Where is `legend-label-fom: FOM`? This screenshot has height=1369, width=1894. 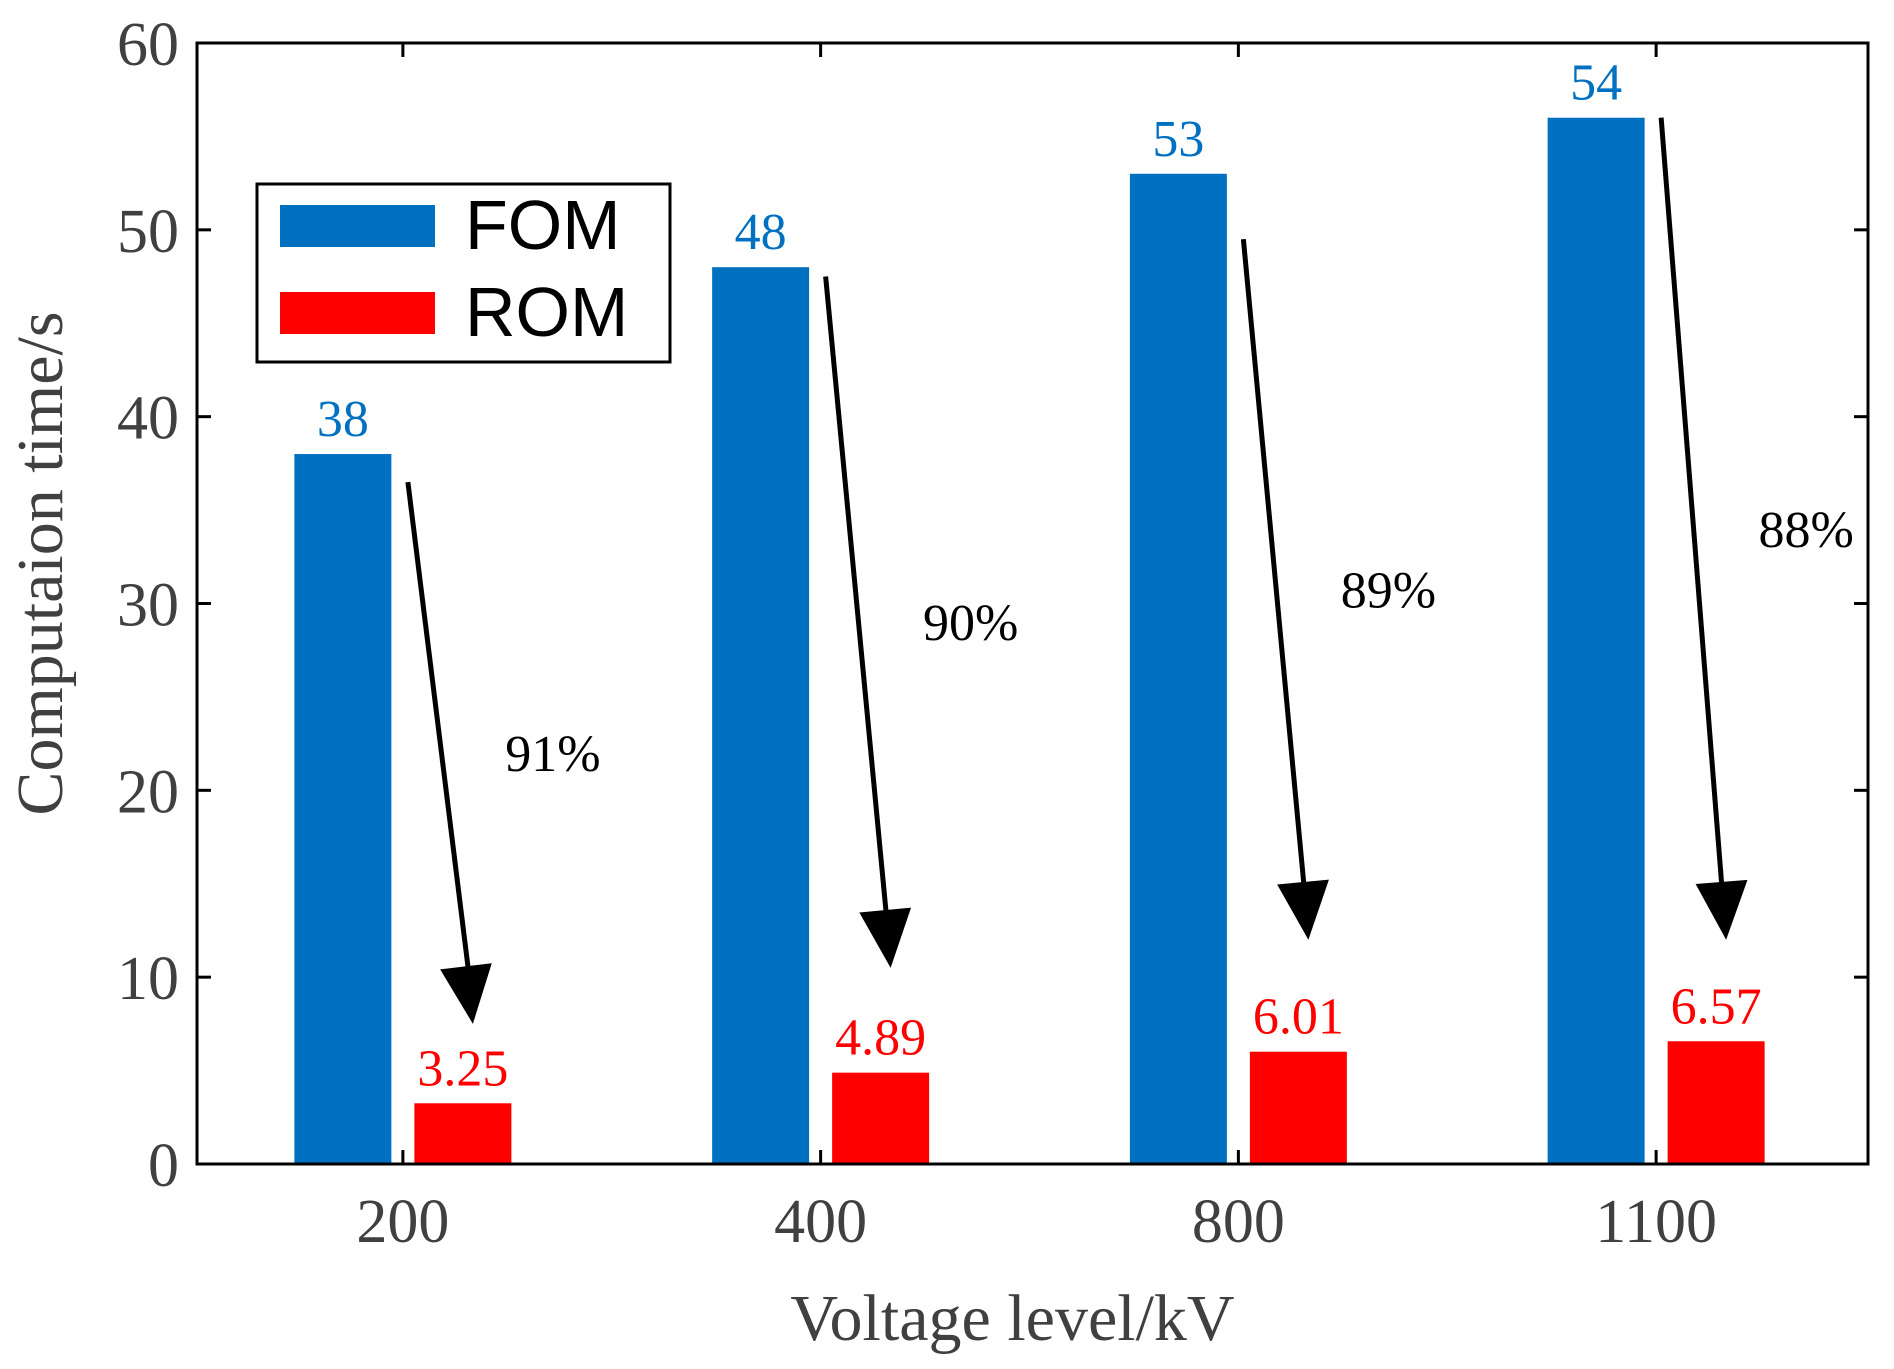
legend-label-fom: FOM is located at coordinates (543, 225).